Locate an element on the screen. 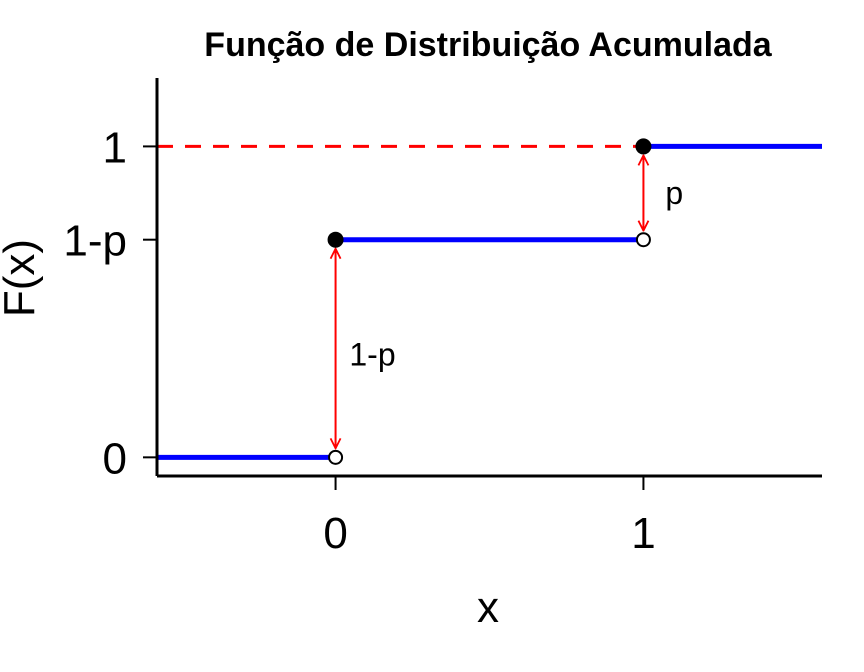 The width and height of the screenshot is (864, 672). y-axis-label: F(x) is located at coordinates (22, 278).